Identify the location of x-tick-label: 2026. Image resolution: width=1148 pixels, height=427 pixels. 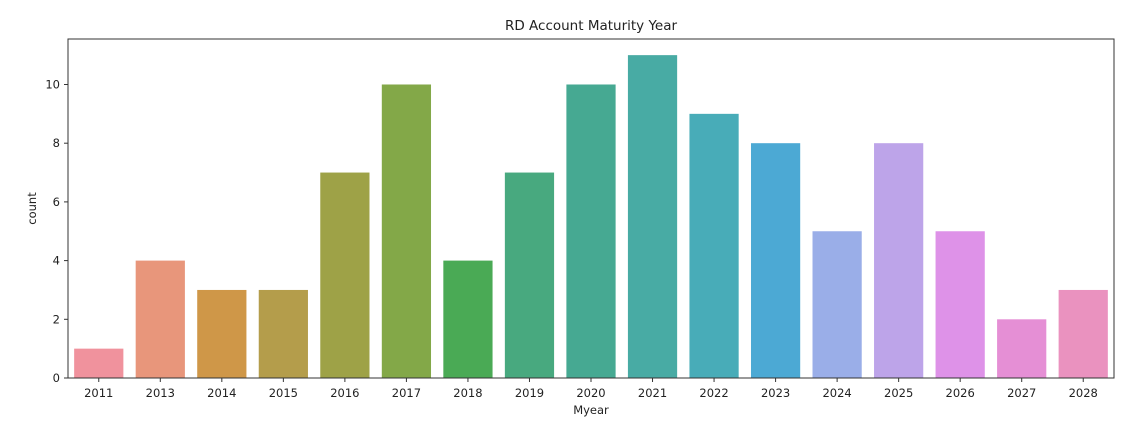
(960, 393).